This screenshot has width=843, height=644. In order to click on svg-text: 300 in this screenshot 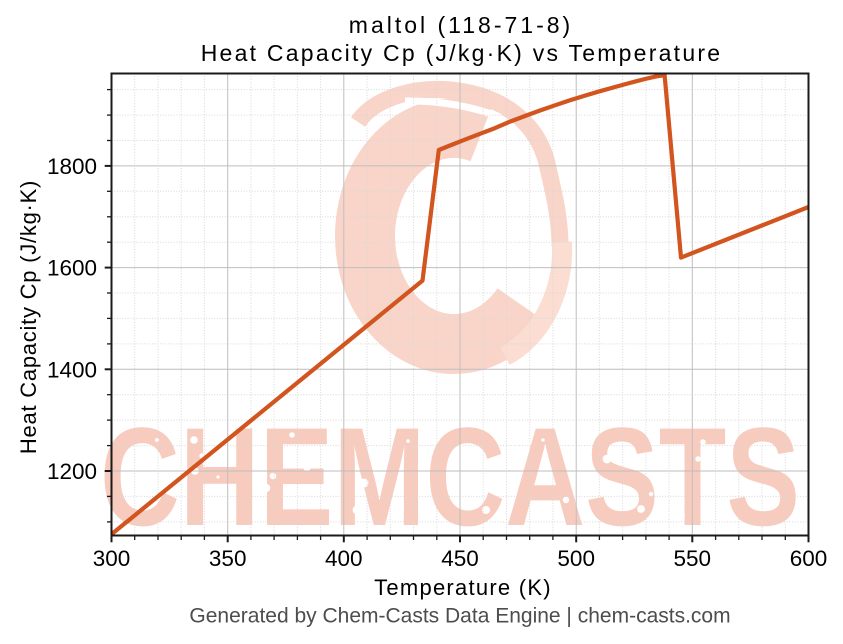, I will do `click(112, 558)`.